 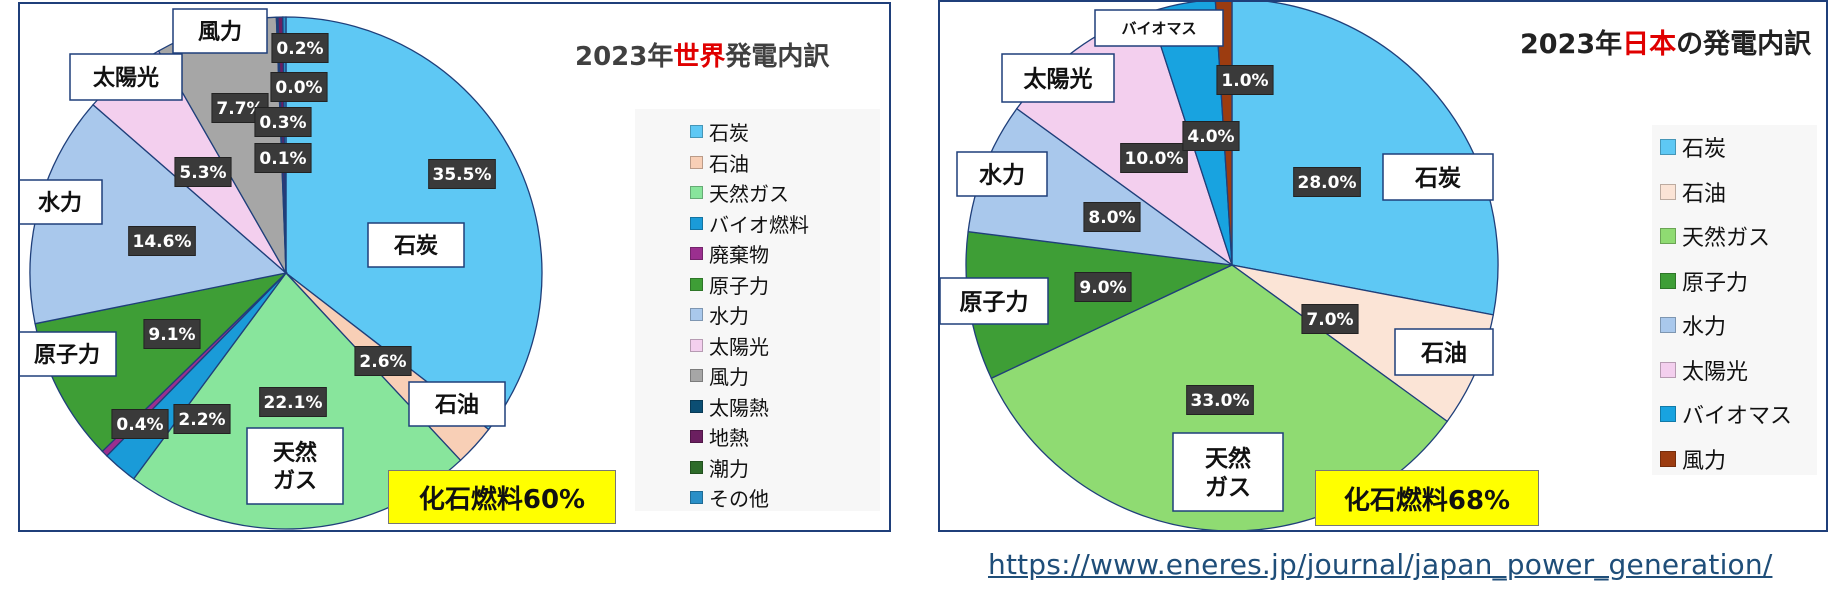 I want to click on svg-text: 2.6%, so click(x=382, y=362).